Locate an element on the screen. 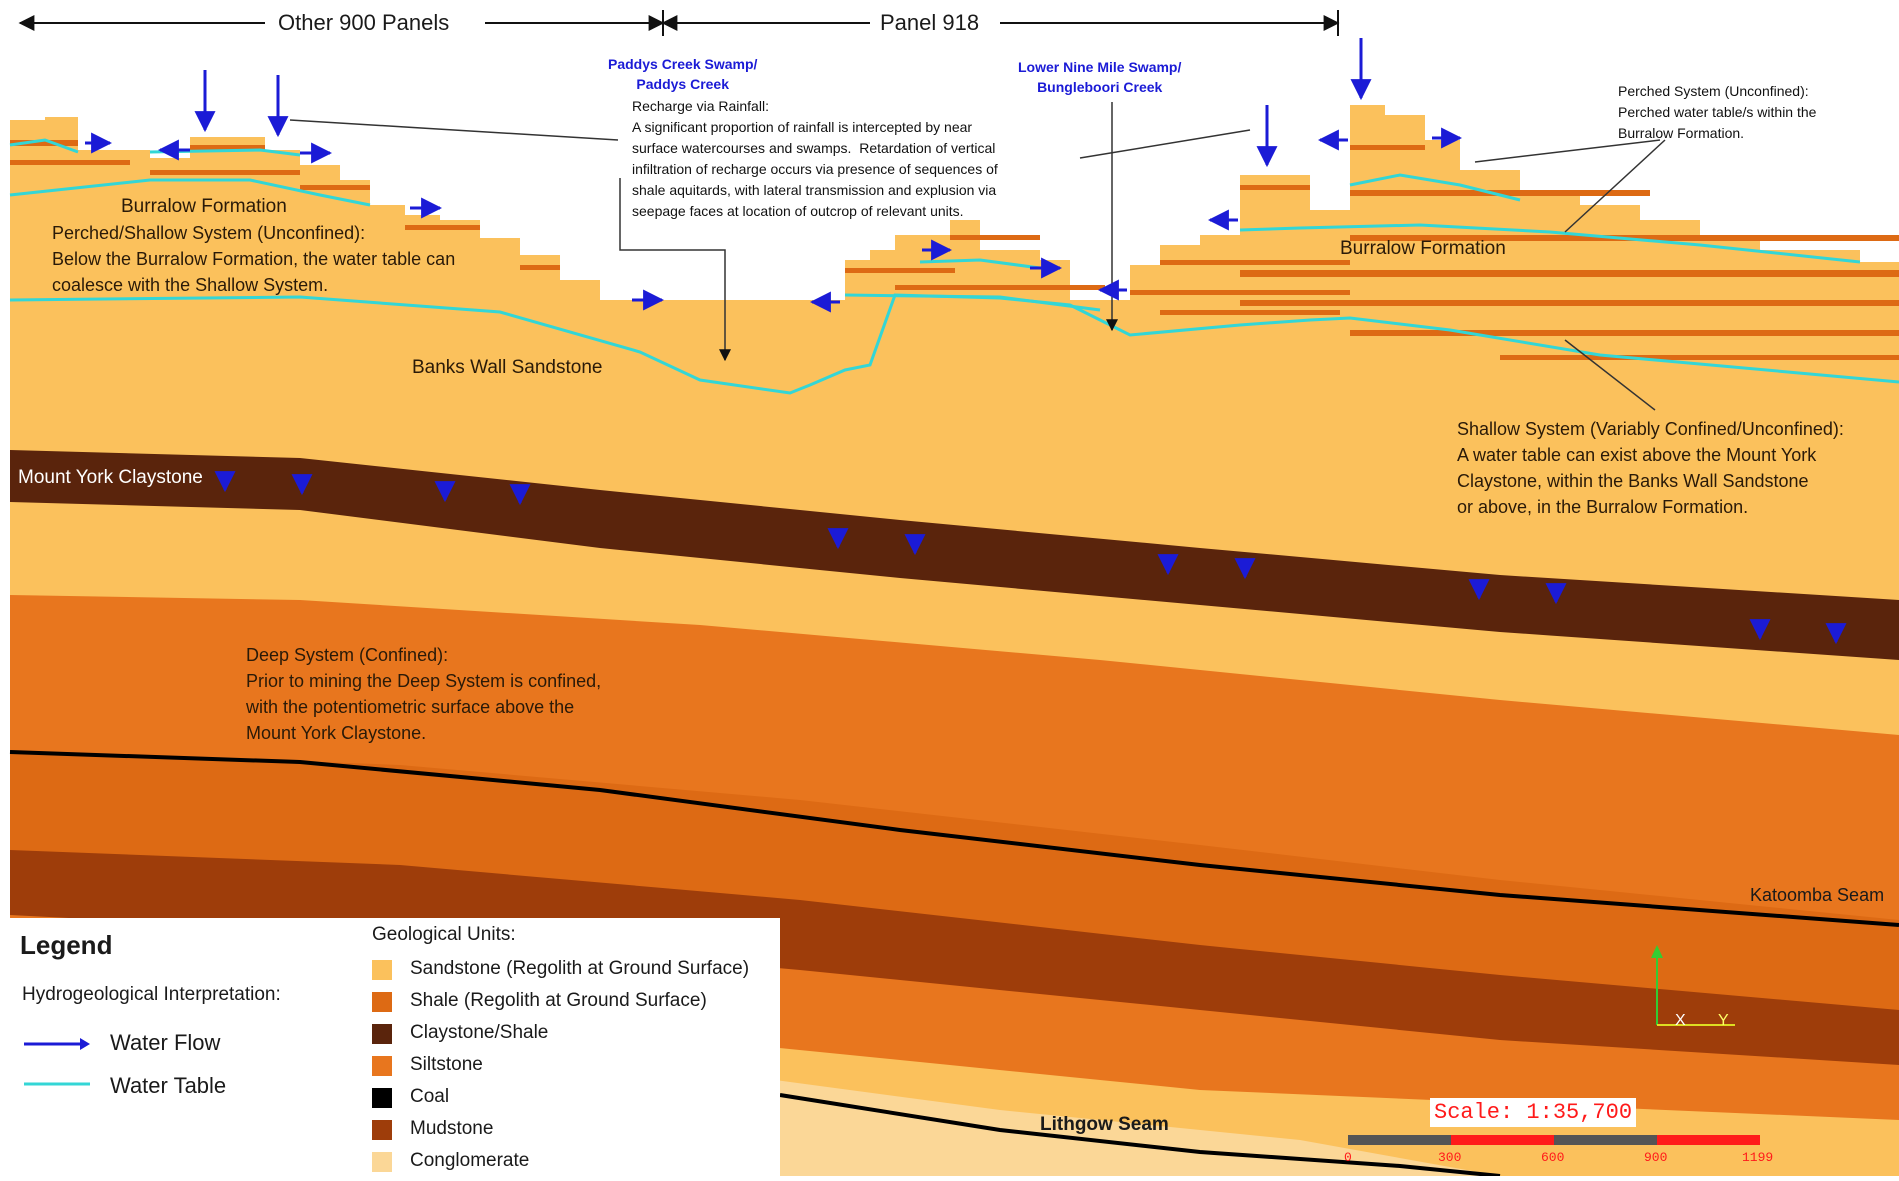  katoomba-seam-label: Katoomba Seam is located at coordinates (1817, 895).